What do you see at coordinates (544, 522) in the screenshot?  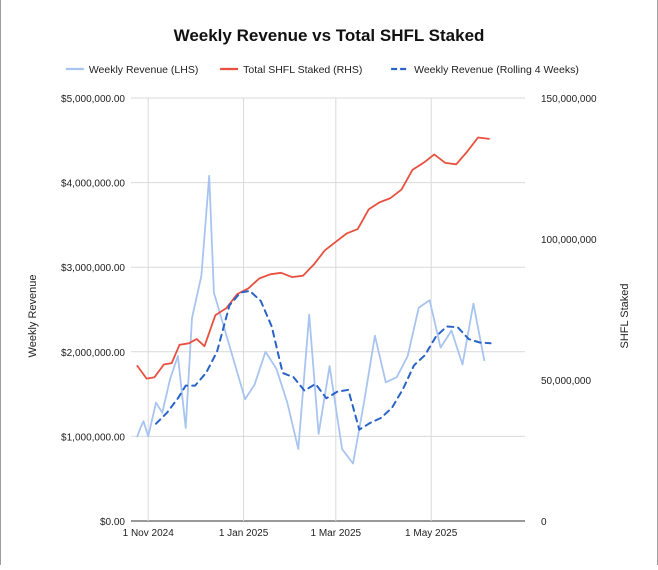 I see `y2-tick-label: 0` at bounding box center [544, 522].